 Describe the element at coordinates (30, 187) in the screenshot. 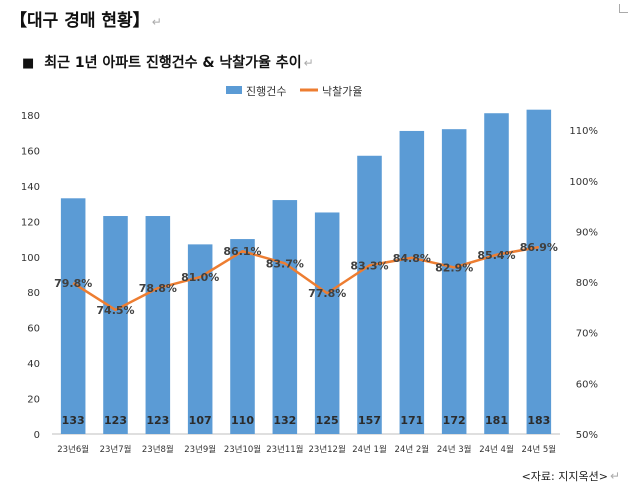

I see `y-left-tick-label: 140` at that location.